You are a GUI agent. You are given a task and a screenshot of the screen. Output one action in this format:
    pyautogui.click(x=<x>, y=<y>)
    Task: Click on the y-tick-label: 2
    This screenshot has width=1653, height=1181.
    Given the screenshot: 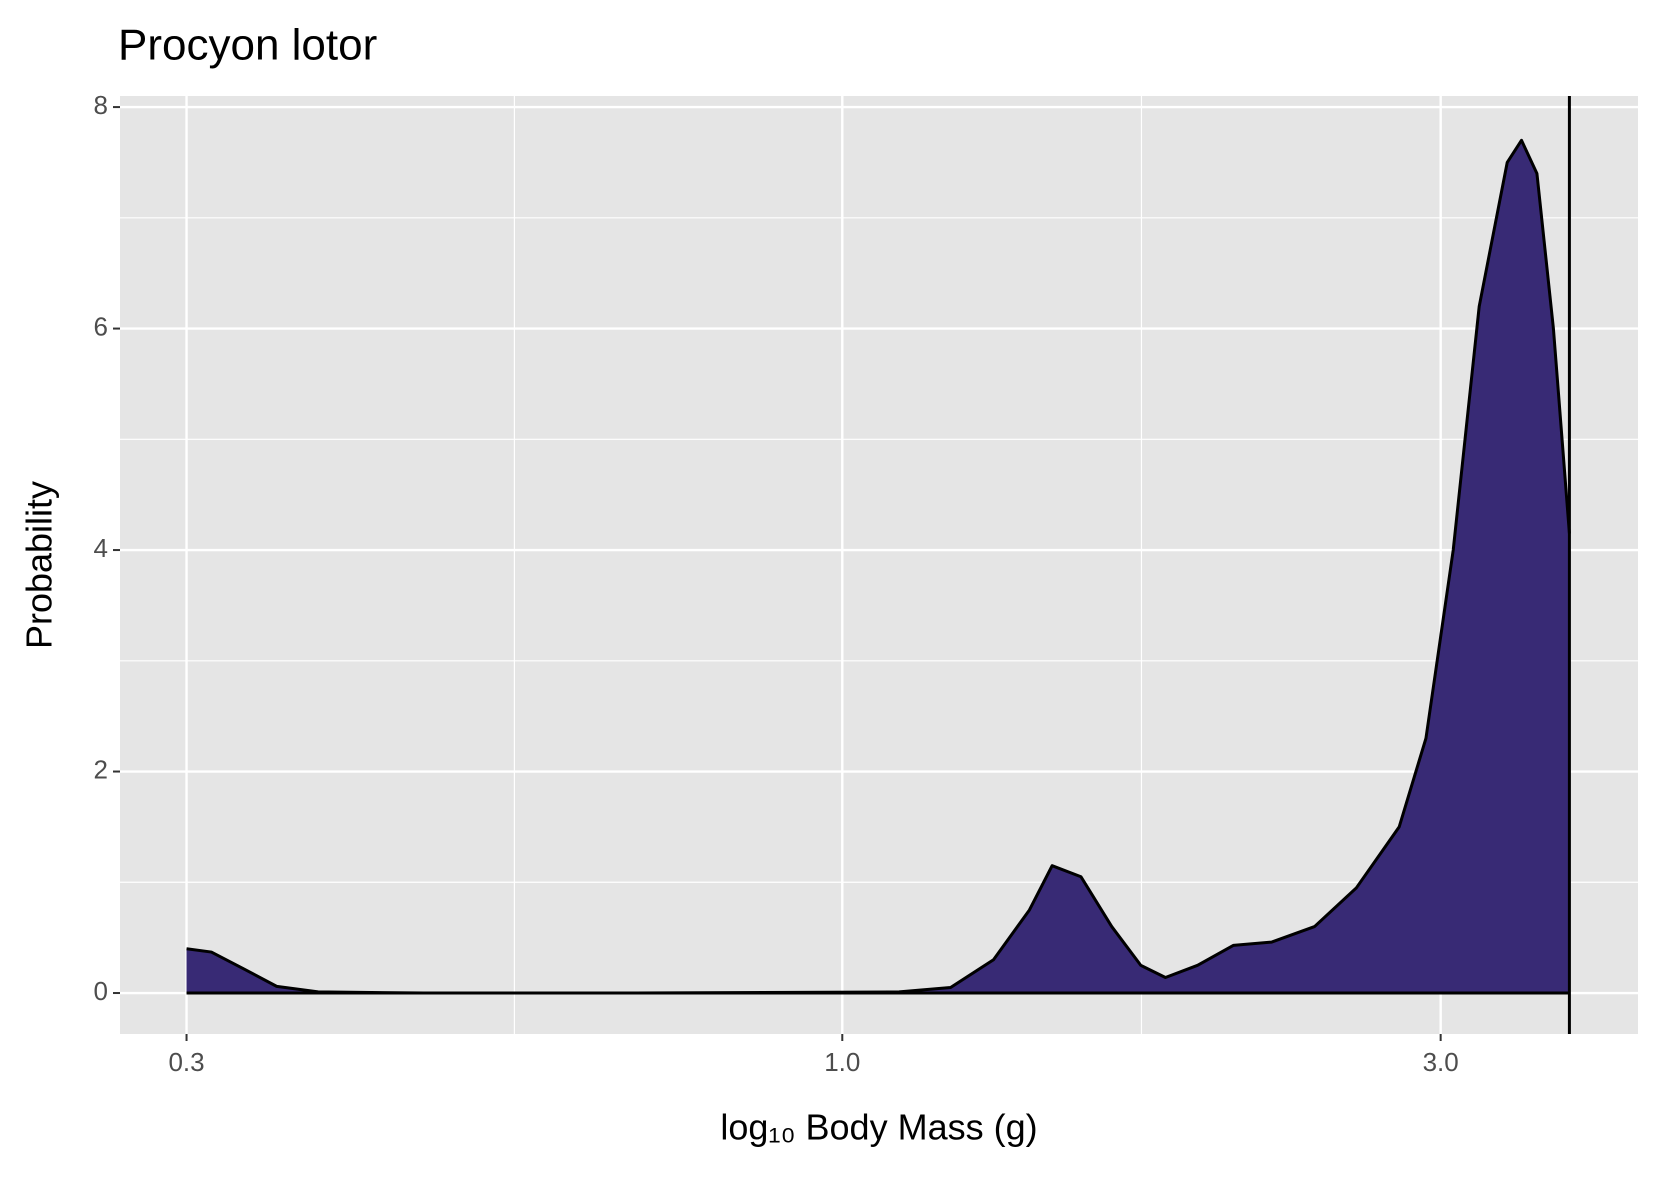 What is the action you would take?
    pyautogui.click(x=101, y=769)
    